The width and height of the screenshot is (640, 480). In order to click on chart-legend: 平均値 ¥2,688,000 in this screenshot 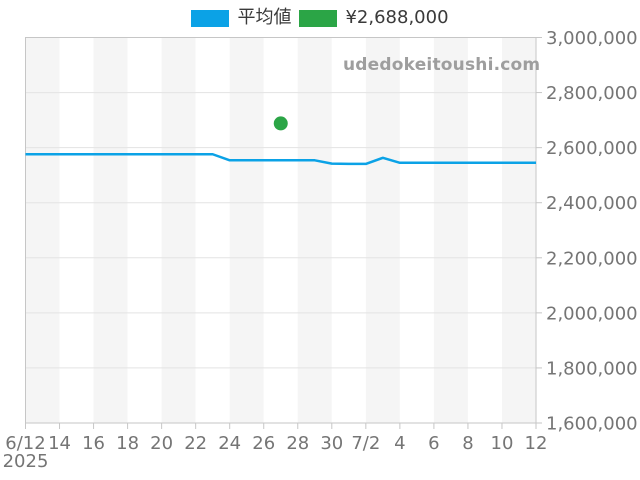, I will do `click(320, 18)`.